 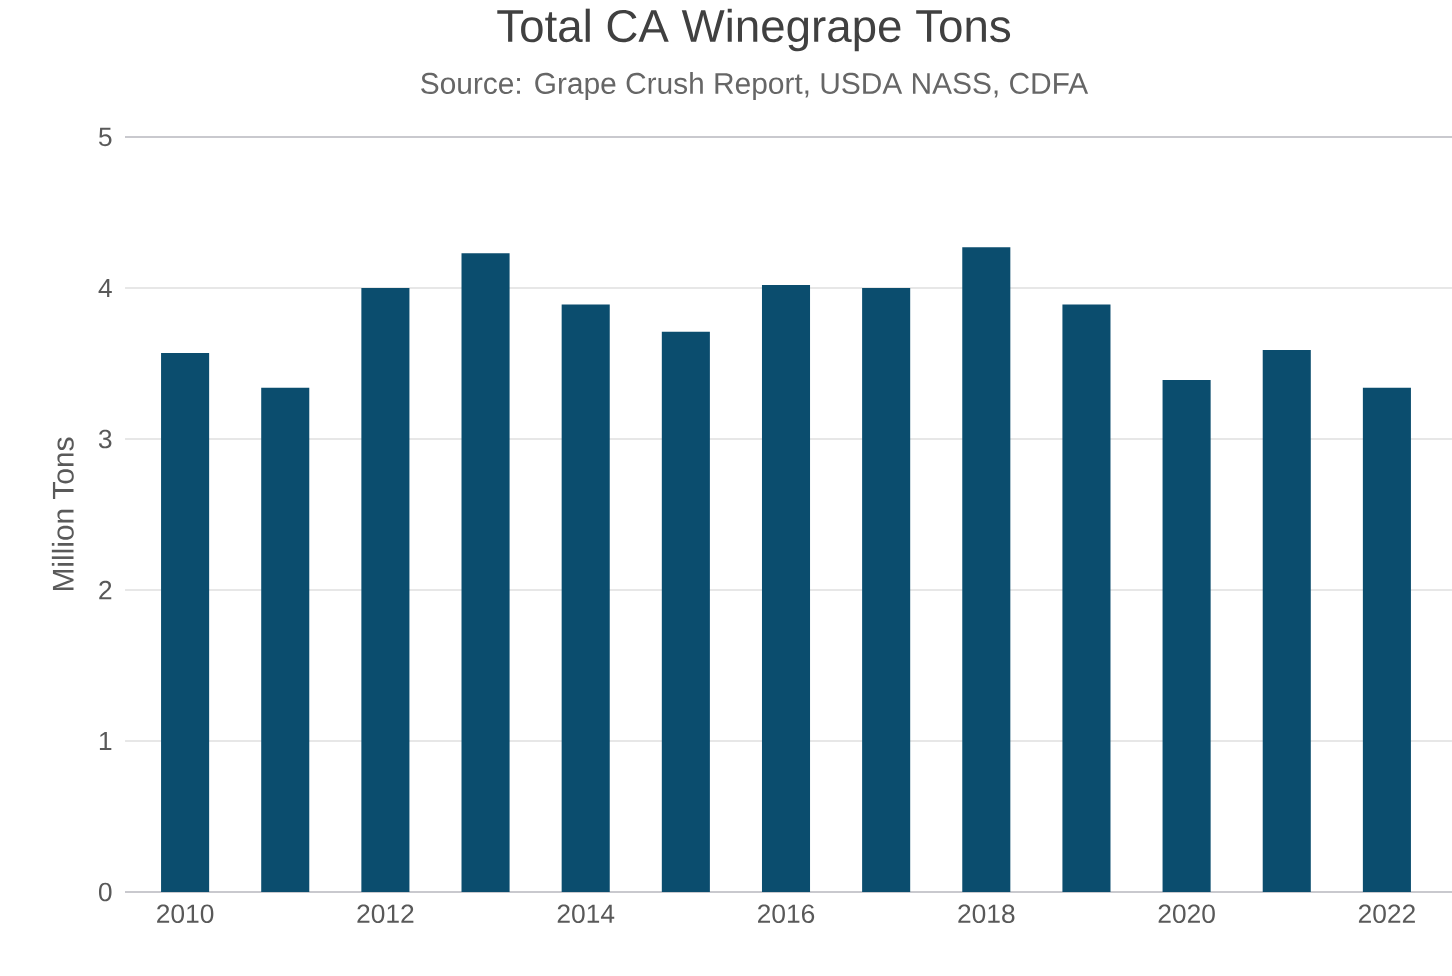 What do you see at coordinates (105, 439) in the screenshot?
I see `y-tick-label: 3` at bounding box center [105, 439].